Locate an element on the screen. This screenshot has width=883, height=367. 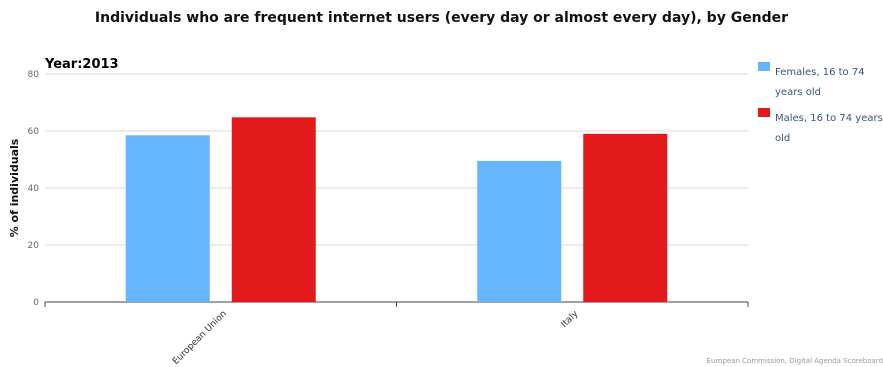
y-tick-label: 20 is located at coordinates (34, 246).